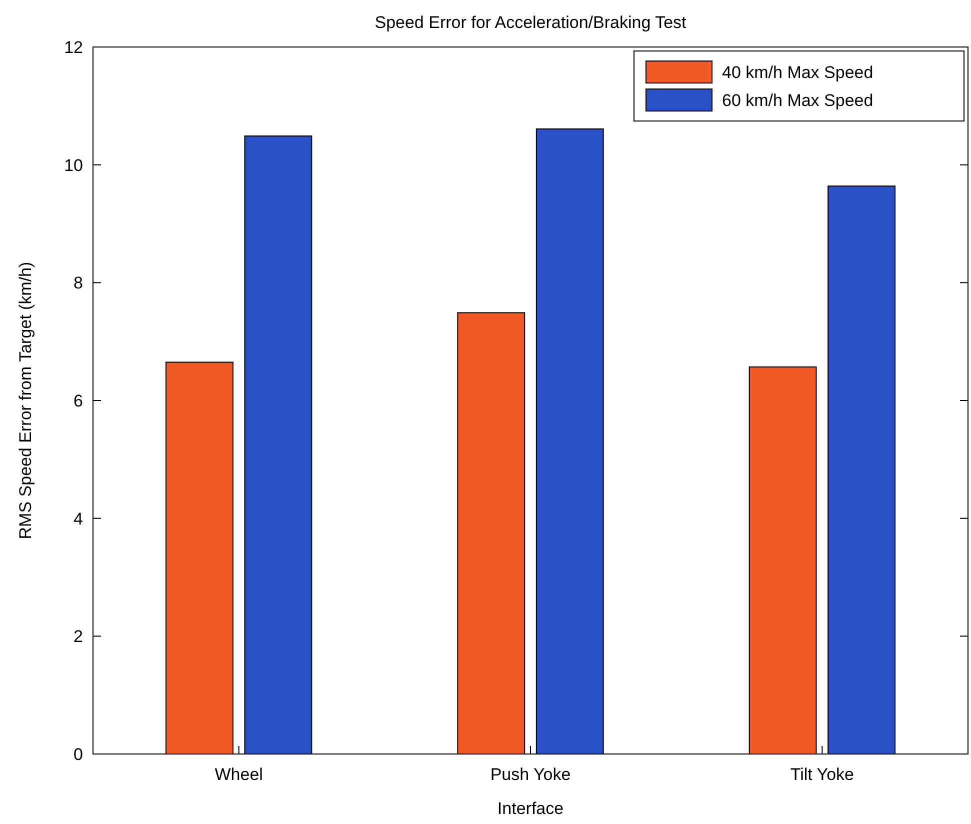 The height and width of the screenshot is (824, 971). What do you see at coordinates (530, 774) in the screenshot?
I see `x-tick-label: Push Yoke` at bounding box center [530, 774].